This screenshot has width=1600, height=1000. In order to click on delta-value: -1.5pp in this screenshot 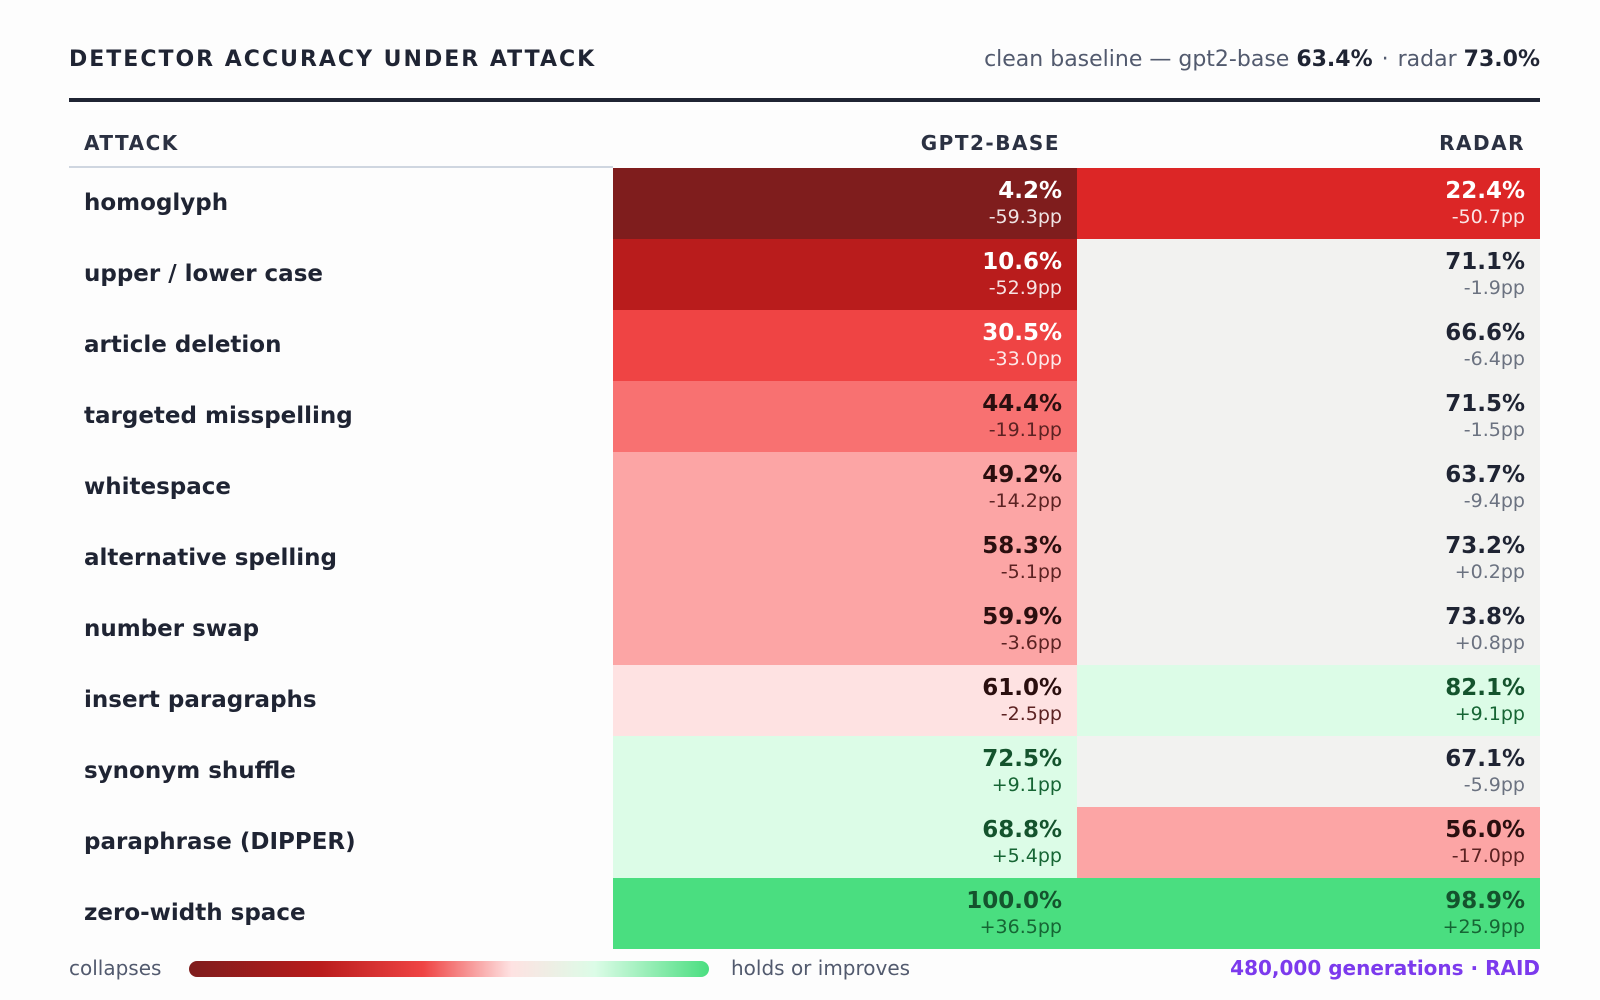, I will do `click(1494, 430)`.